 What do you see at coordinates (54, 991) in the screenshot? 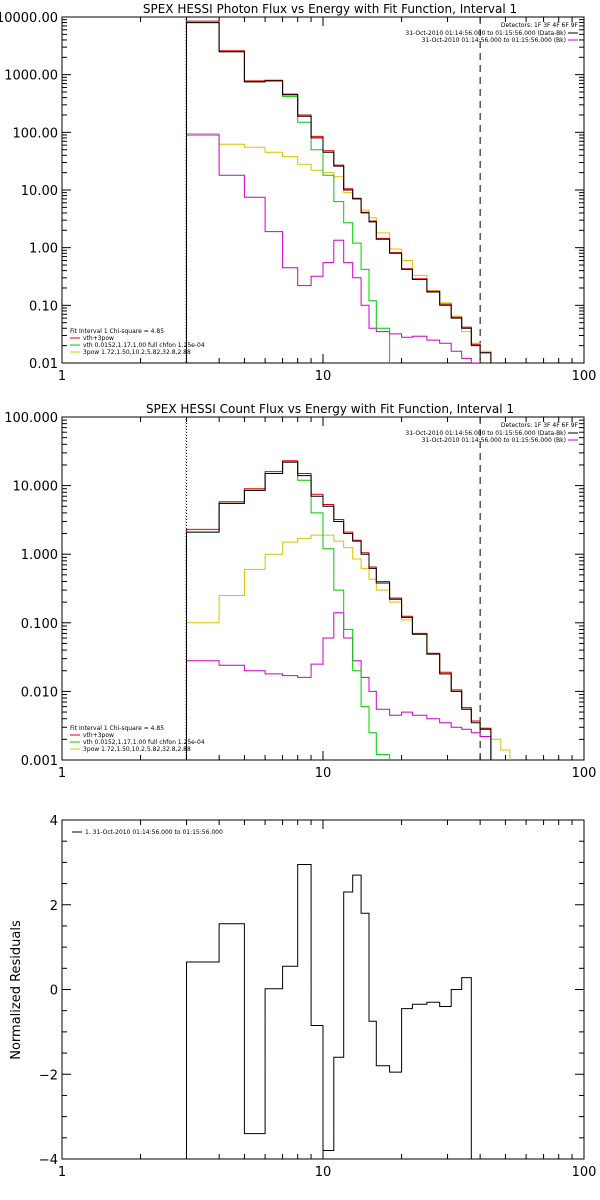
I see `y-tick-label: 0` at bounding box center [54, 991].